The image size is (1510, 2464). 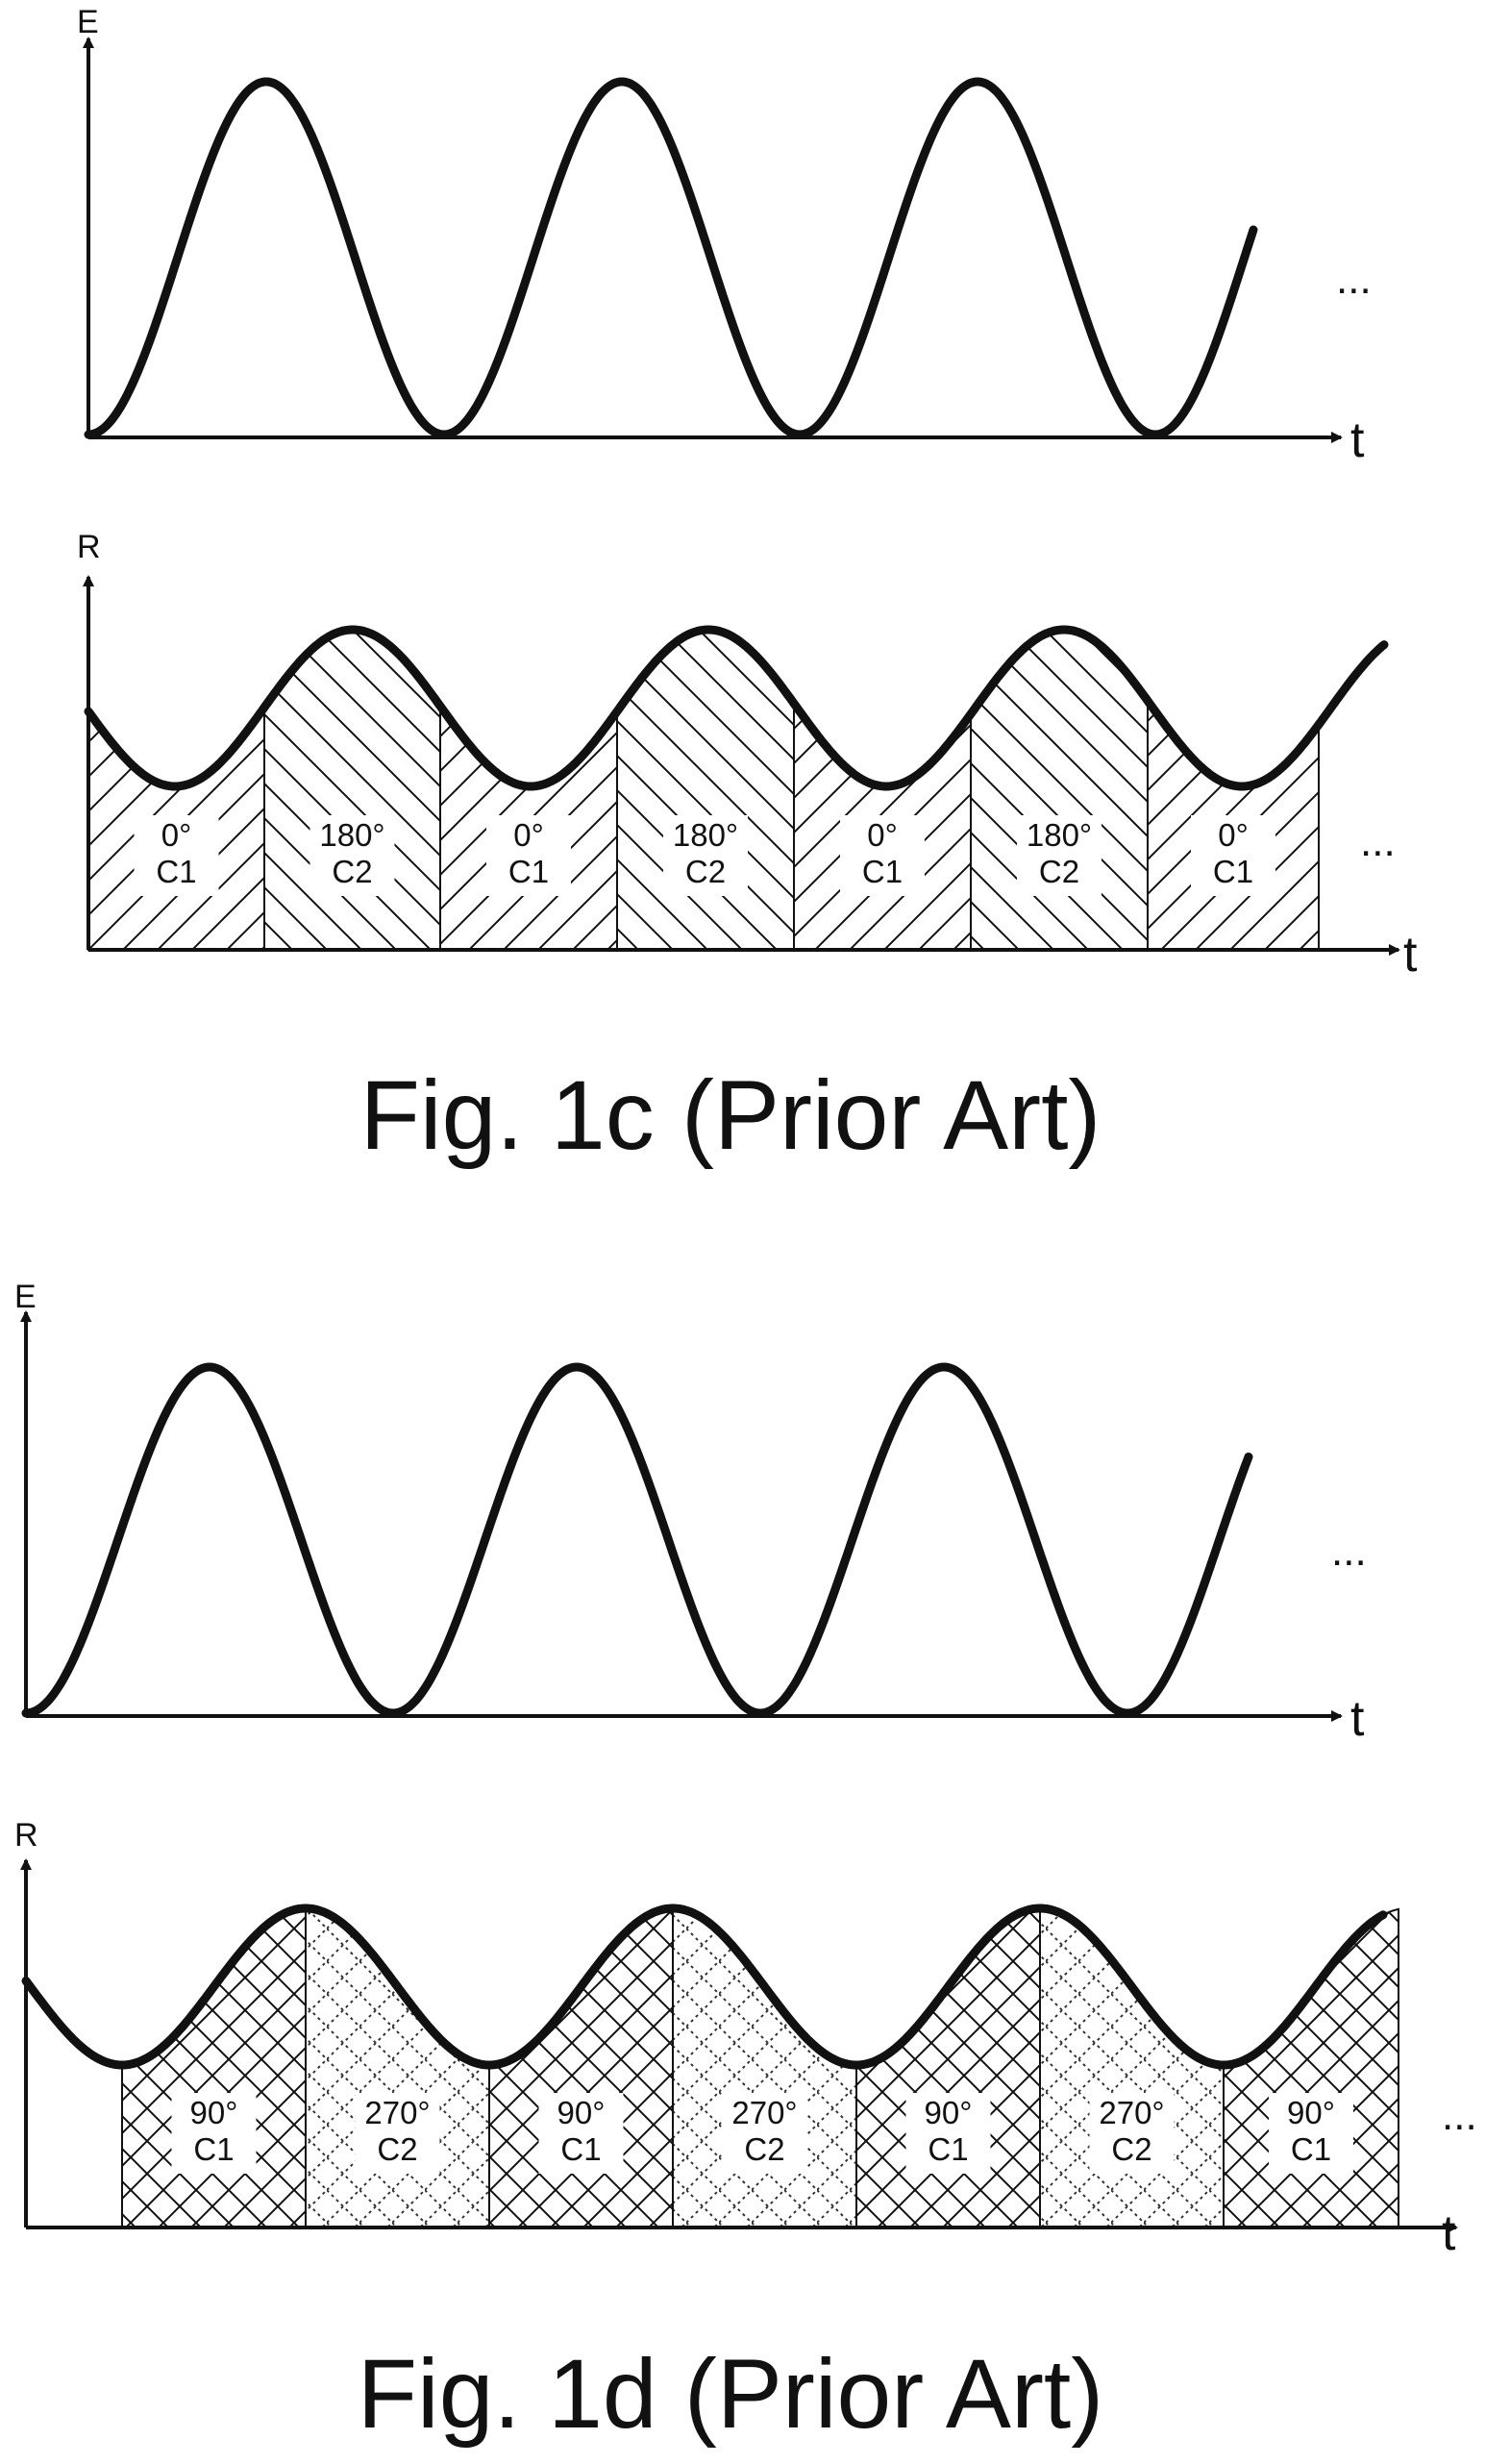 What do you see at coordinates (1449, 2233) in the screenshot?
I see `fig1d-bottom-x-label: t` at bounding box center [1449, 2233].